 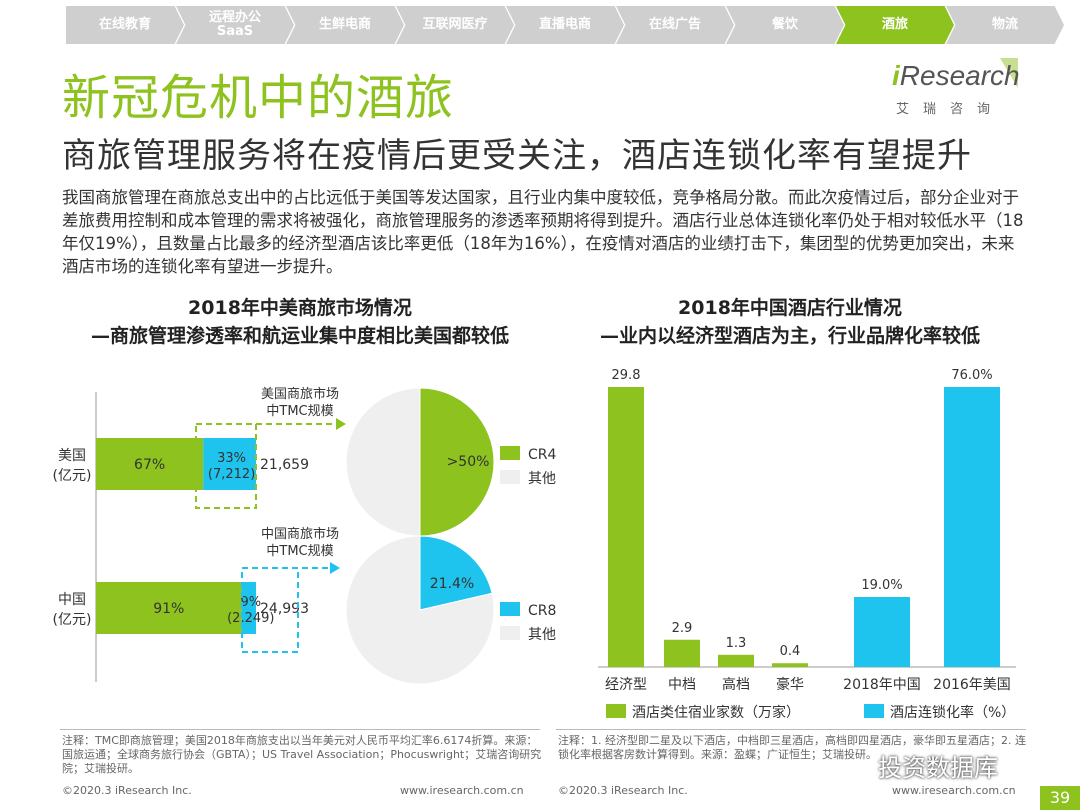 What do you see at coordinates (462, 790) in the screenshot?
I see `footer-url-left: www.iresearch.com.cn` at bounding box center [462, 790].